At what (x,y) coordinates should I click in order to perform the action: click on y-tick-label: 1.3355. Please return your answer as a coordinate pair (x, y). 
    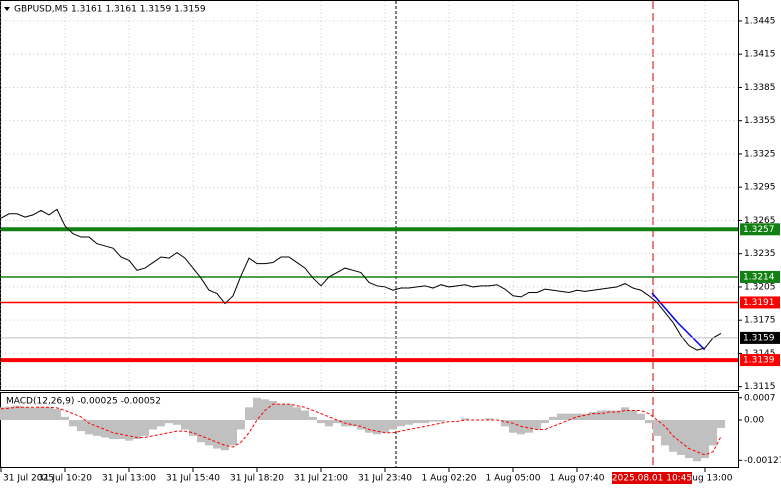
    Looking at the image, I should click on (760, 121).